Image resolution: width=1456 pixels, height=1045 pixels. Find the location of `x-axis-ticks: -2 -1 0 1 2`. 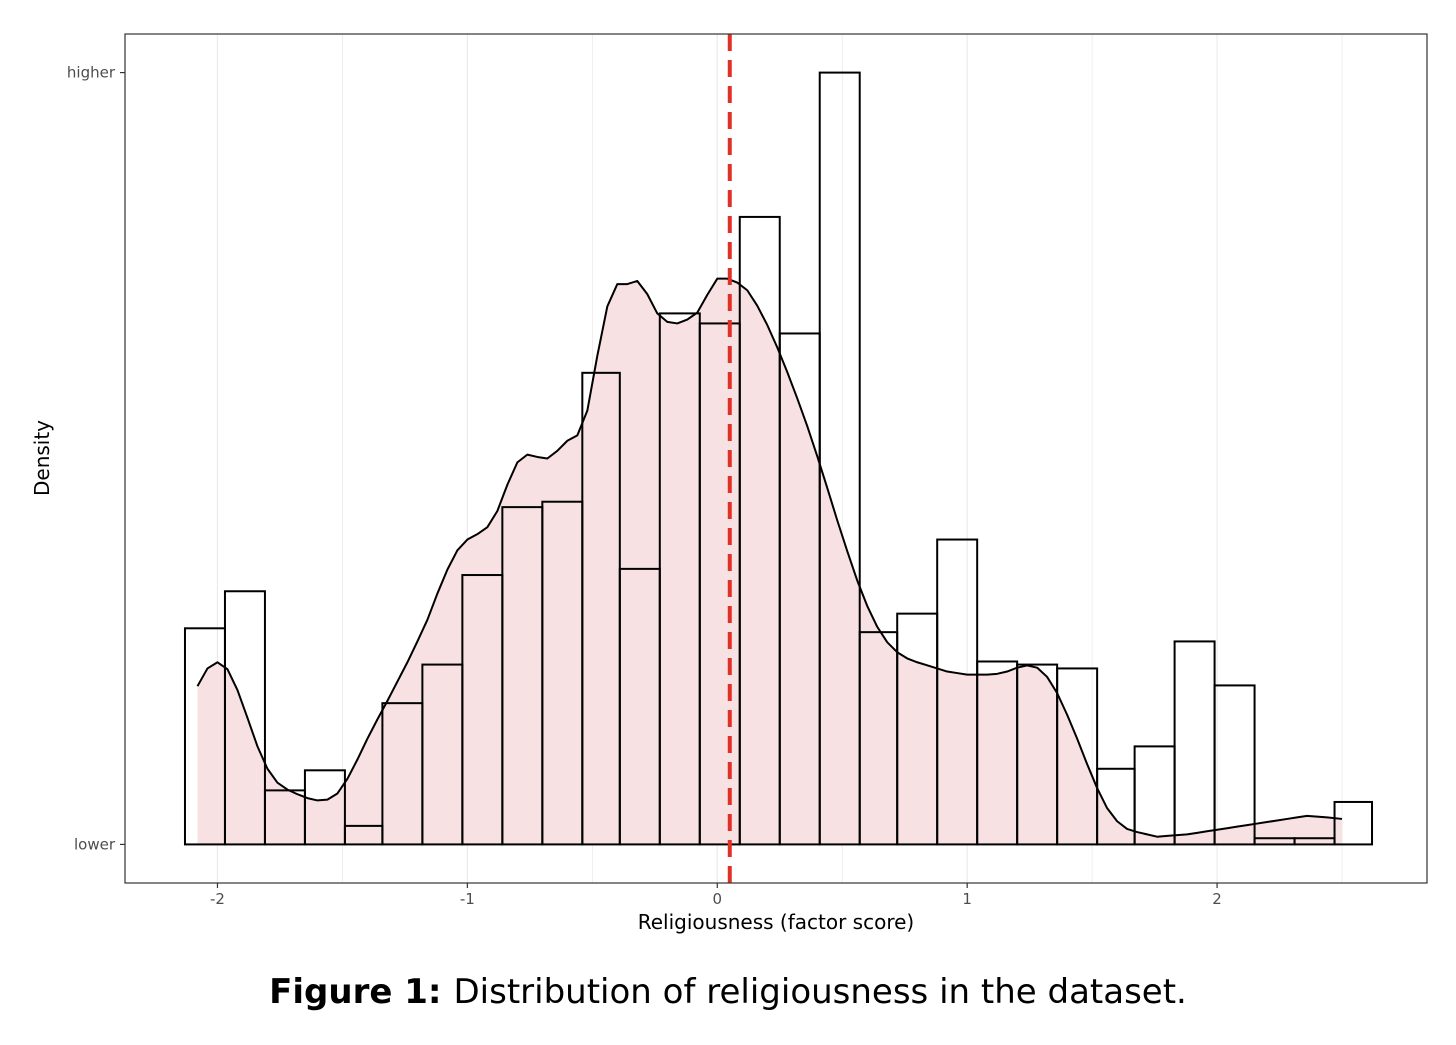

x-axis-ticks: -2 -1 0 1 2 is located at coordinates (716, 895).